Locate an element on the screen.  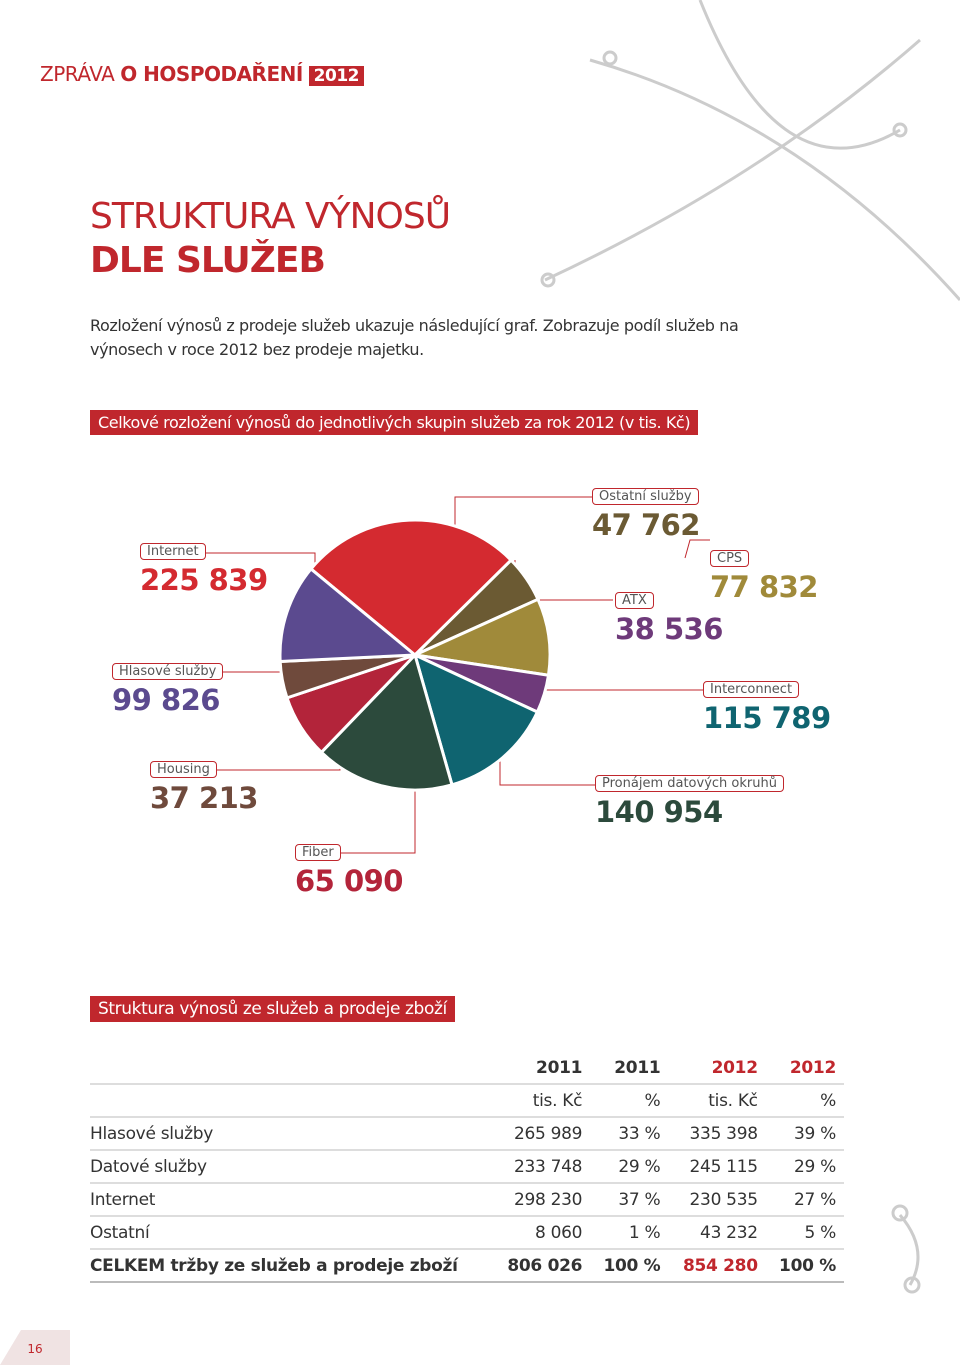
table-cell: CELKEM tržby ze služeb a prodeje zboží is located at coordinates (291, 1266).